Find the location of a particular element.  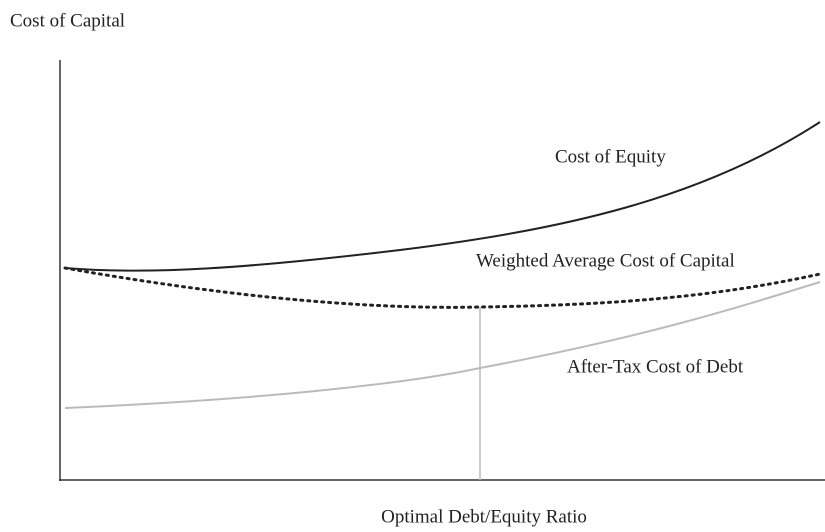

curve-label: Cost of Equity is located at coordinates (610, 156).